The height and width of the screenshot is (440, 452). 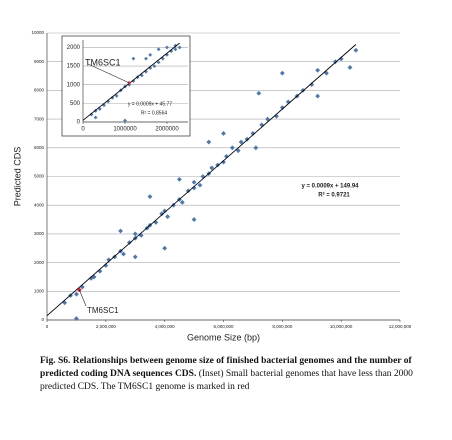 What do you see at coordinates (39, 233) in the screenshot?
I see `y-tick-label: 3000` at bounding box center [39, 233].